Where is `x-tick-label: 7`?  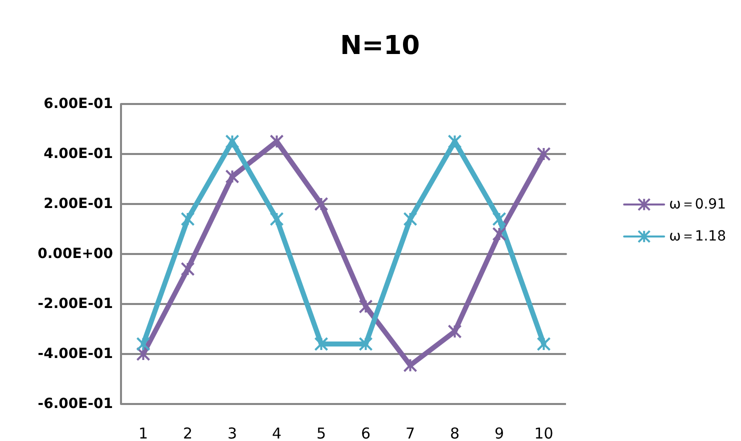
x-tick-label: 7 is located at coordinates (410, 432).